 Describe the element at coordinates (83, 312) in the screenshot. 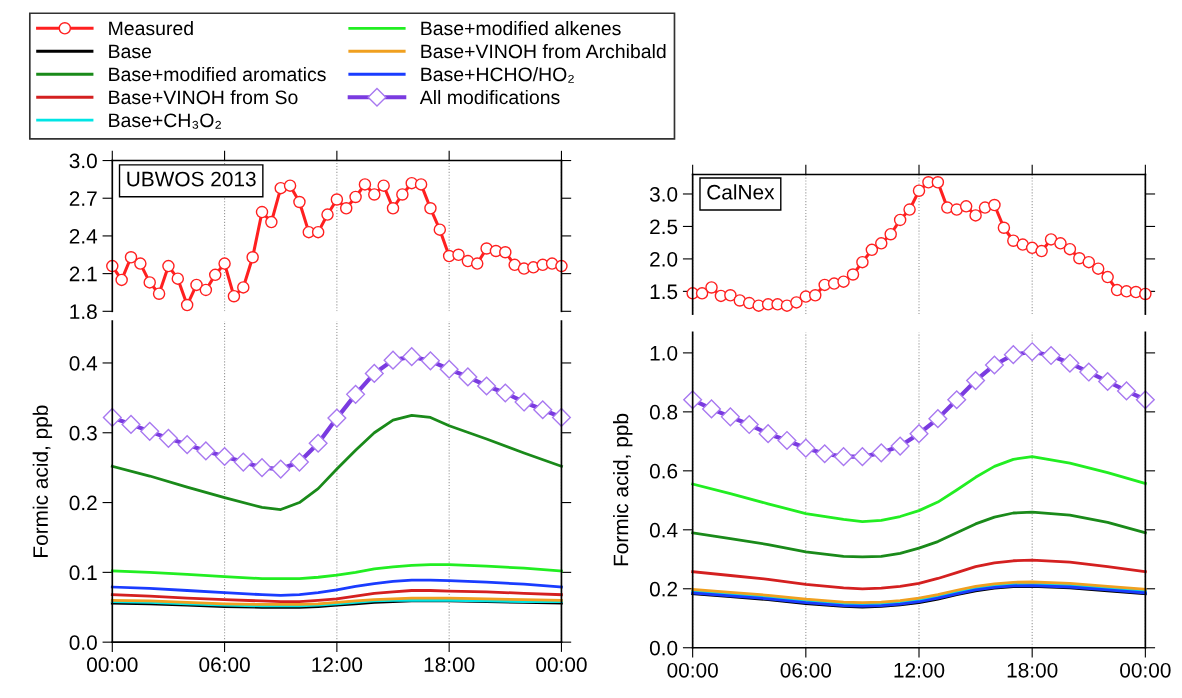

I see `y-tick-label: 1.8` at that location.